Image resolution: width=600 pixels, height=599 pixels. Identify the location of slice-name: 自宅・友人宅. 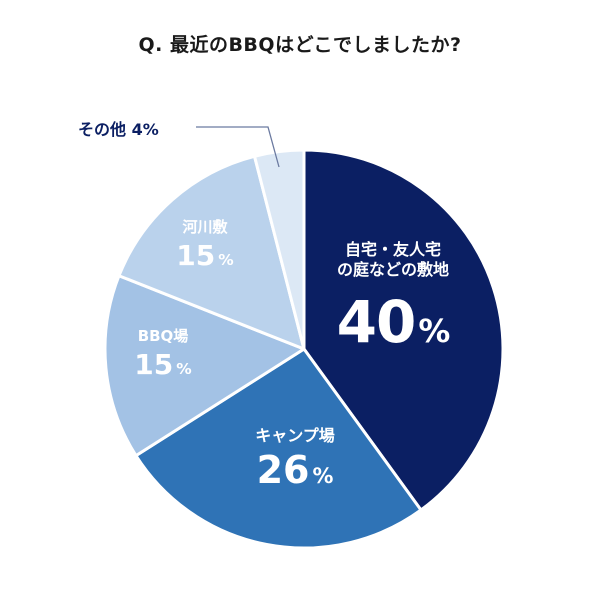
(392, 249).